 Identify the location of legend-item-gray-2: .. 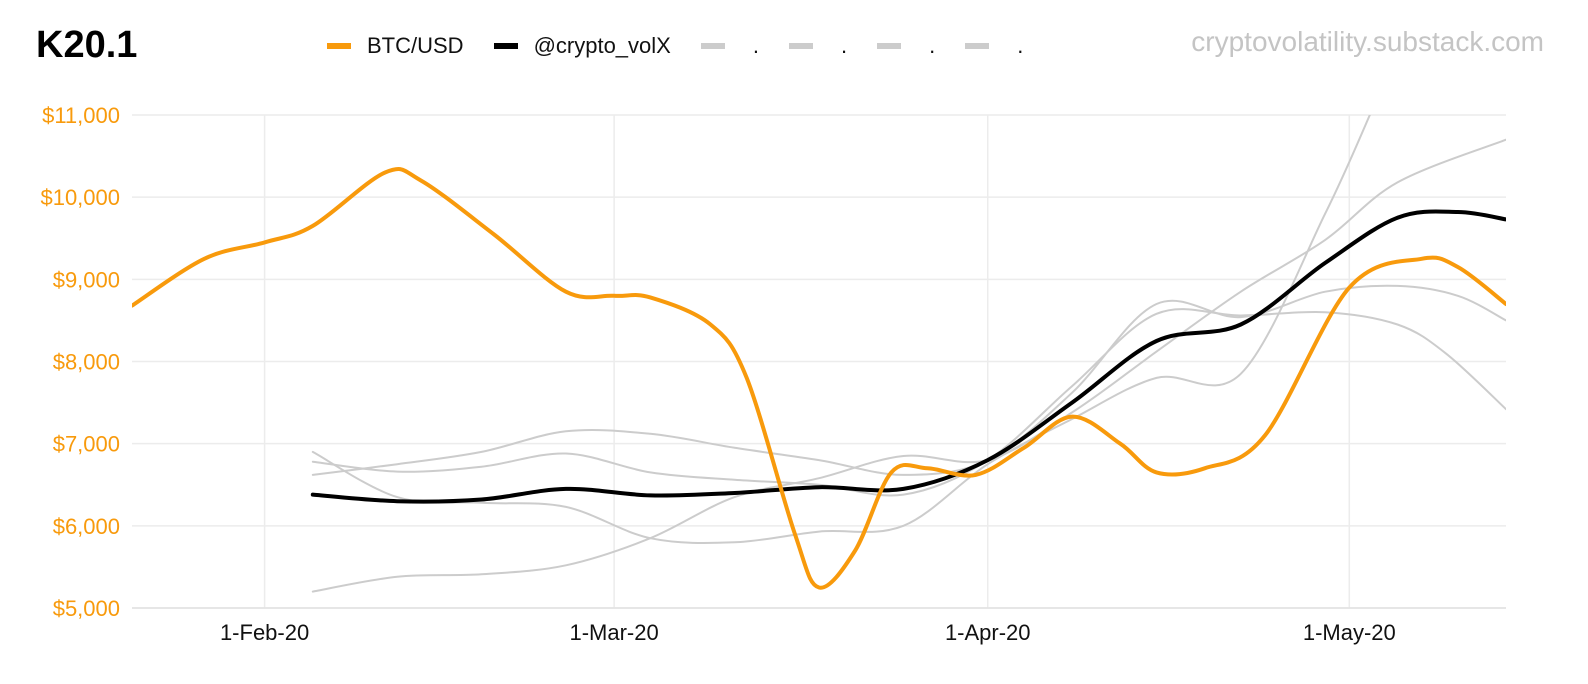
(818, 46).